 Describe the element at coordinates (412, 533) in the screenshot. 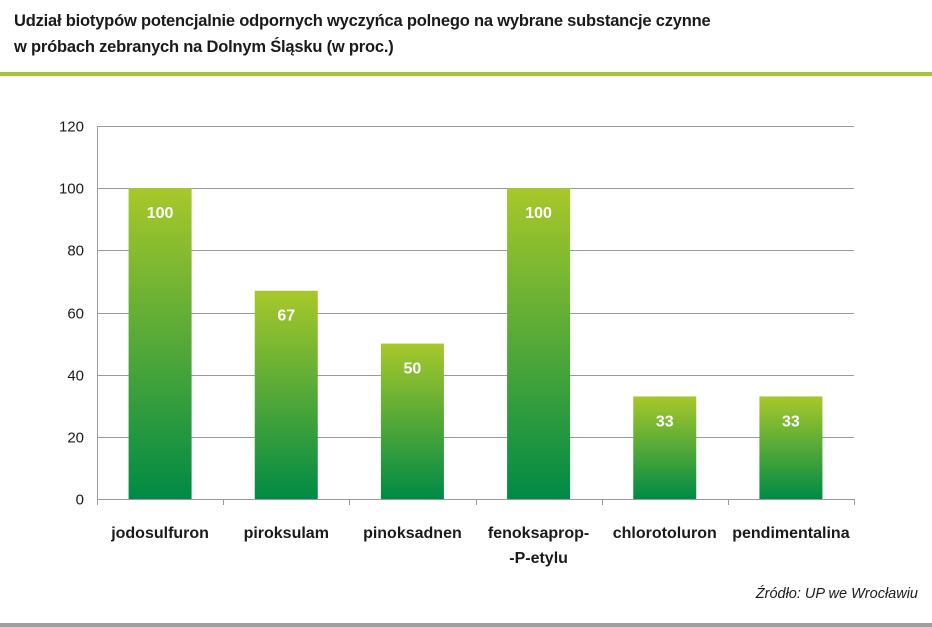

I see `category-label-3: pinoksadnen` at that location.